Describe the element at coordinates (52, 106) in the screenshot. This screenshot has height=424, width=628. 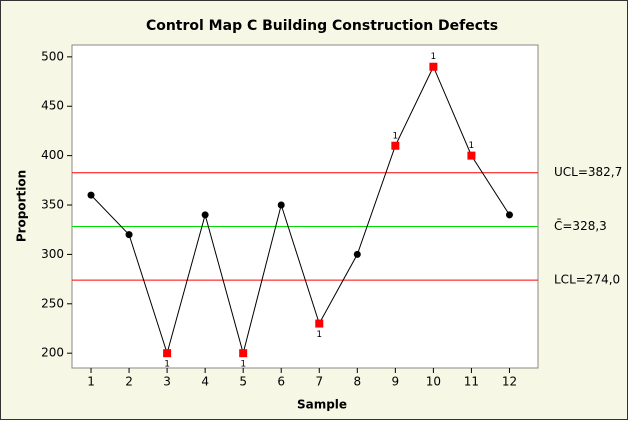
I see `y-tick-label: 450` at that location.